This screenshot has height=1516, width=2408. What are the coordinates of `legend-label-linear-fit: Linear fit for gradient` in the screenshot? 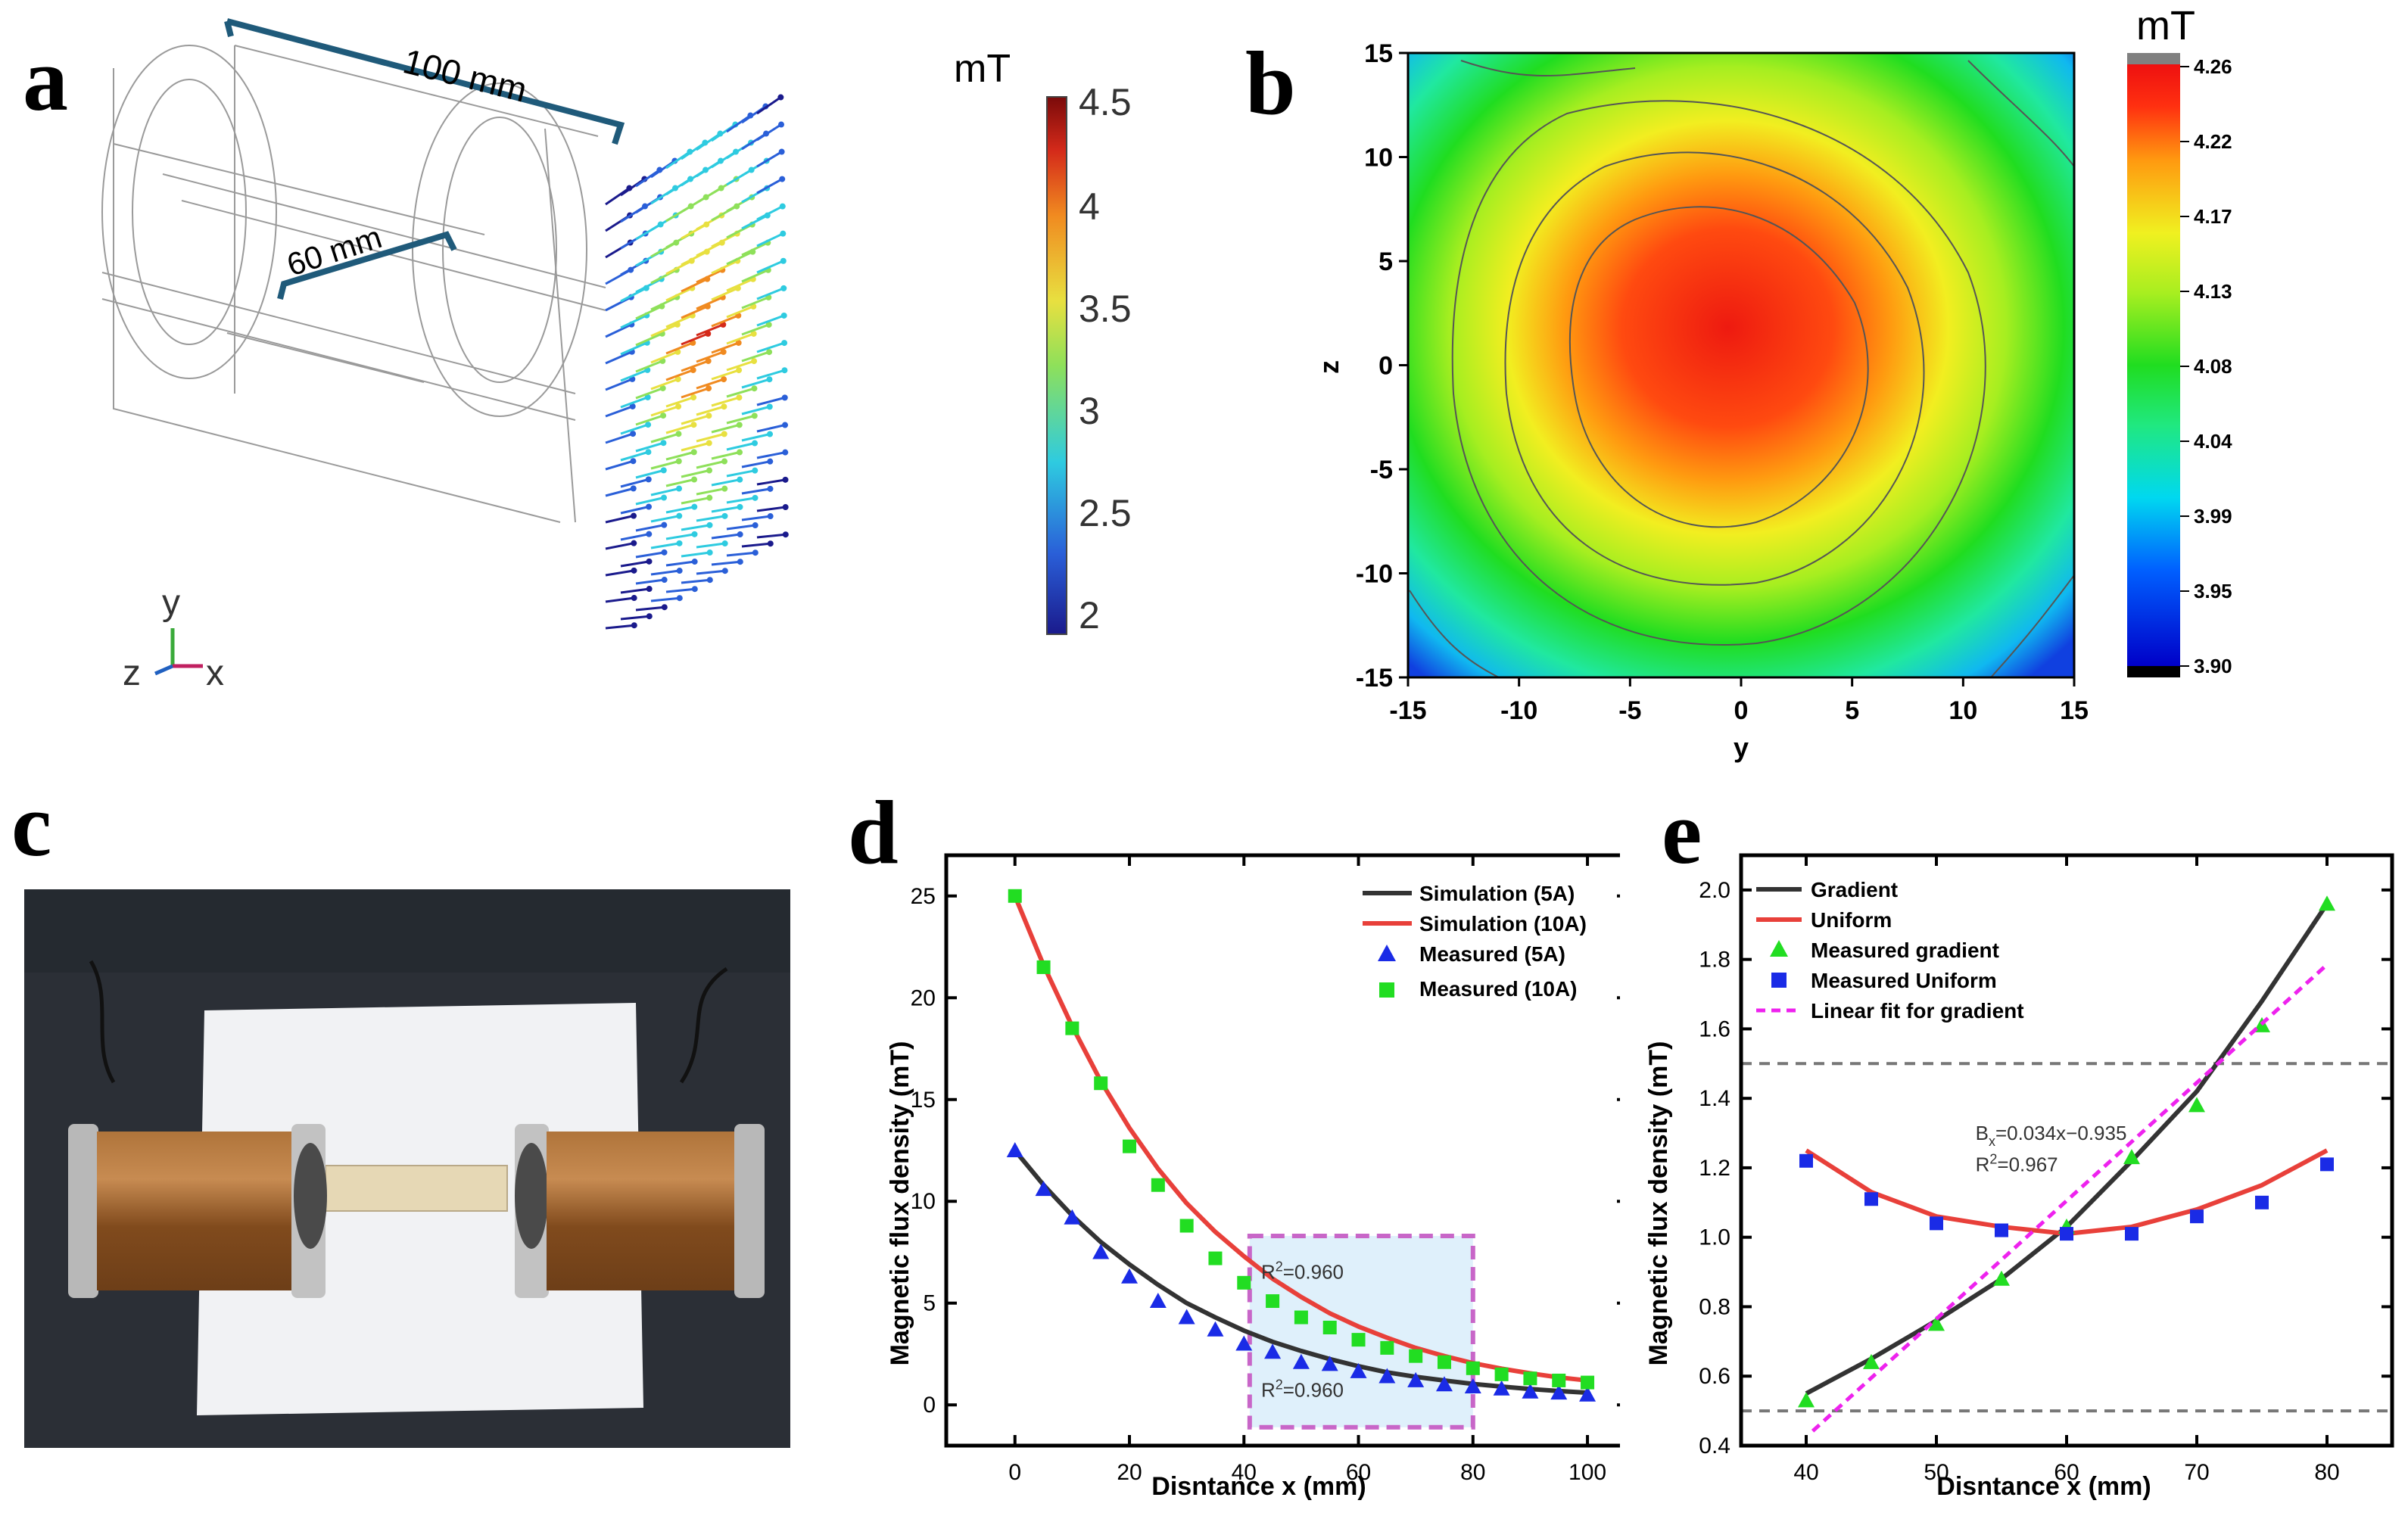 It's located at (1918, 1011).